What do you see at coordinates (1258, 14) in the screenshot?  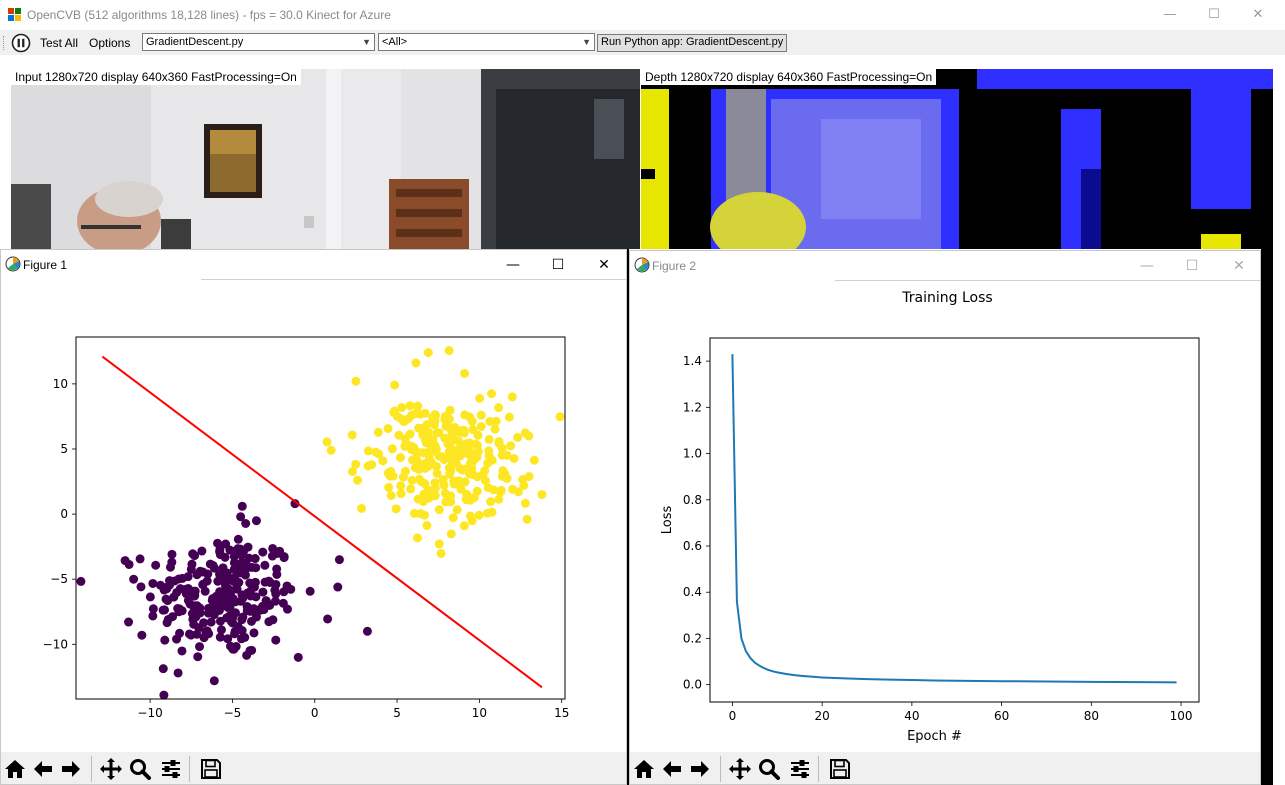 I see `close-button: ✕` at bounding box center [1258, 14].